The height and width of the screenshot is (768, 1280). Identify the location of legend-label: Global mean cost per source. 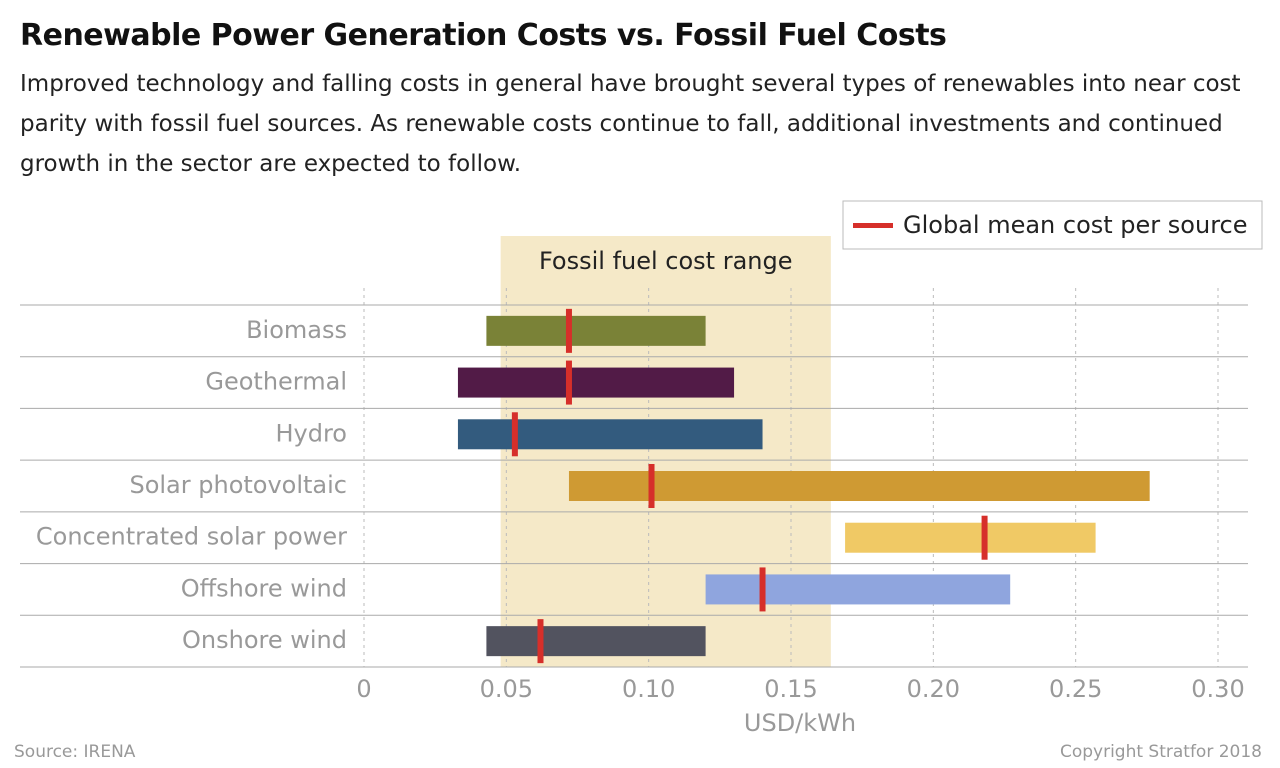
(1075, 225).